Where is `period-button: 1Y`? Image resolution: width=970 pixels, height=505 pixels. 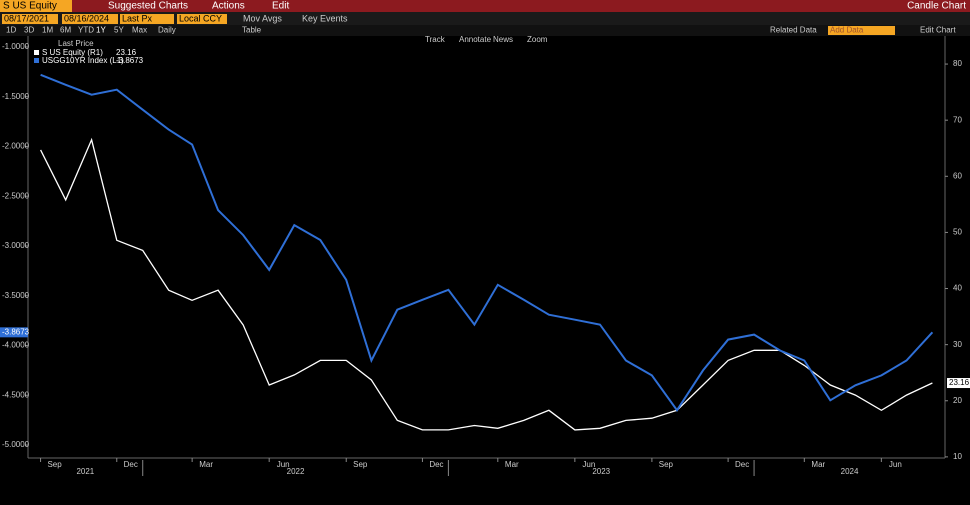
period-button: 1Y is located at coordinates (101, 30).